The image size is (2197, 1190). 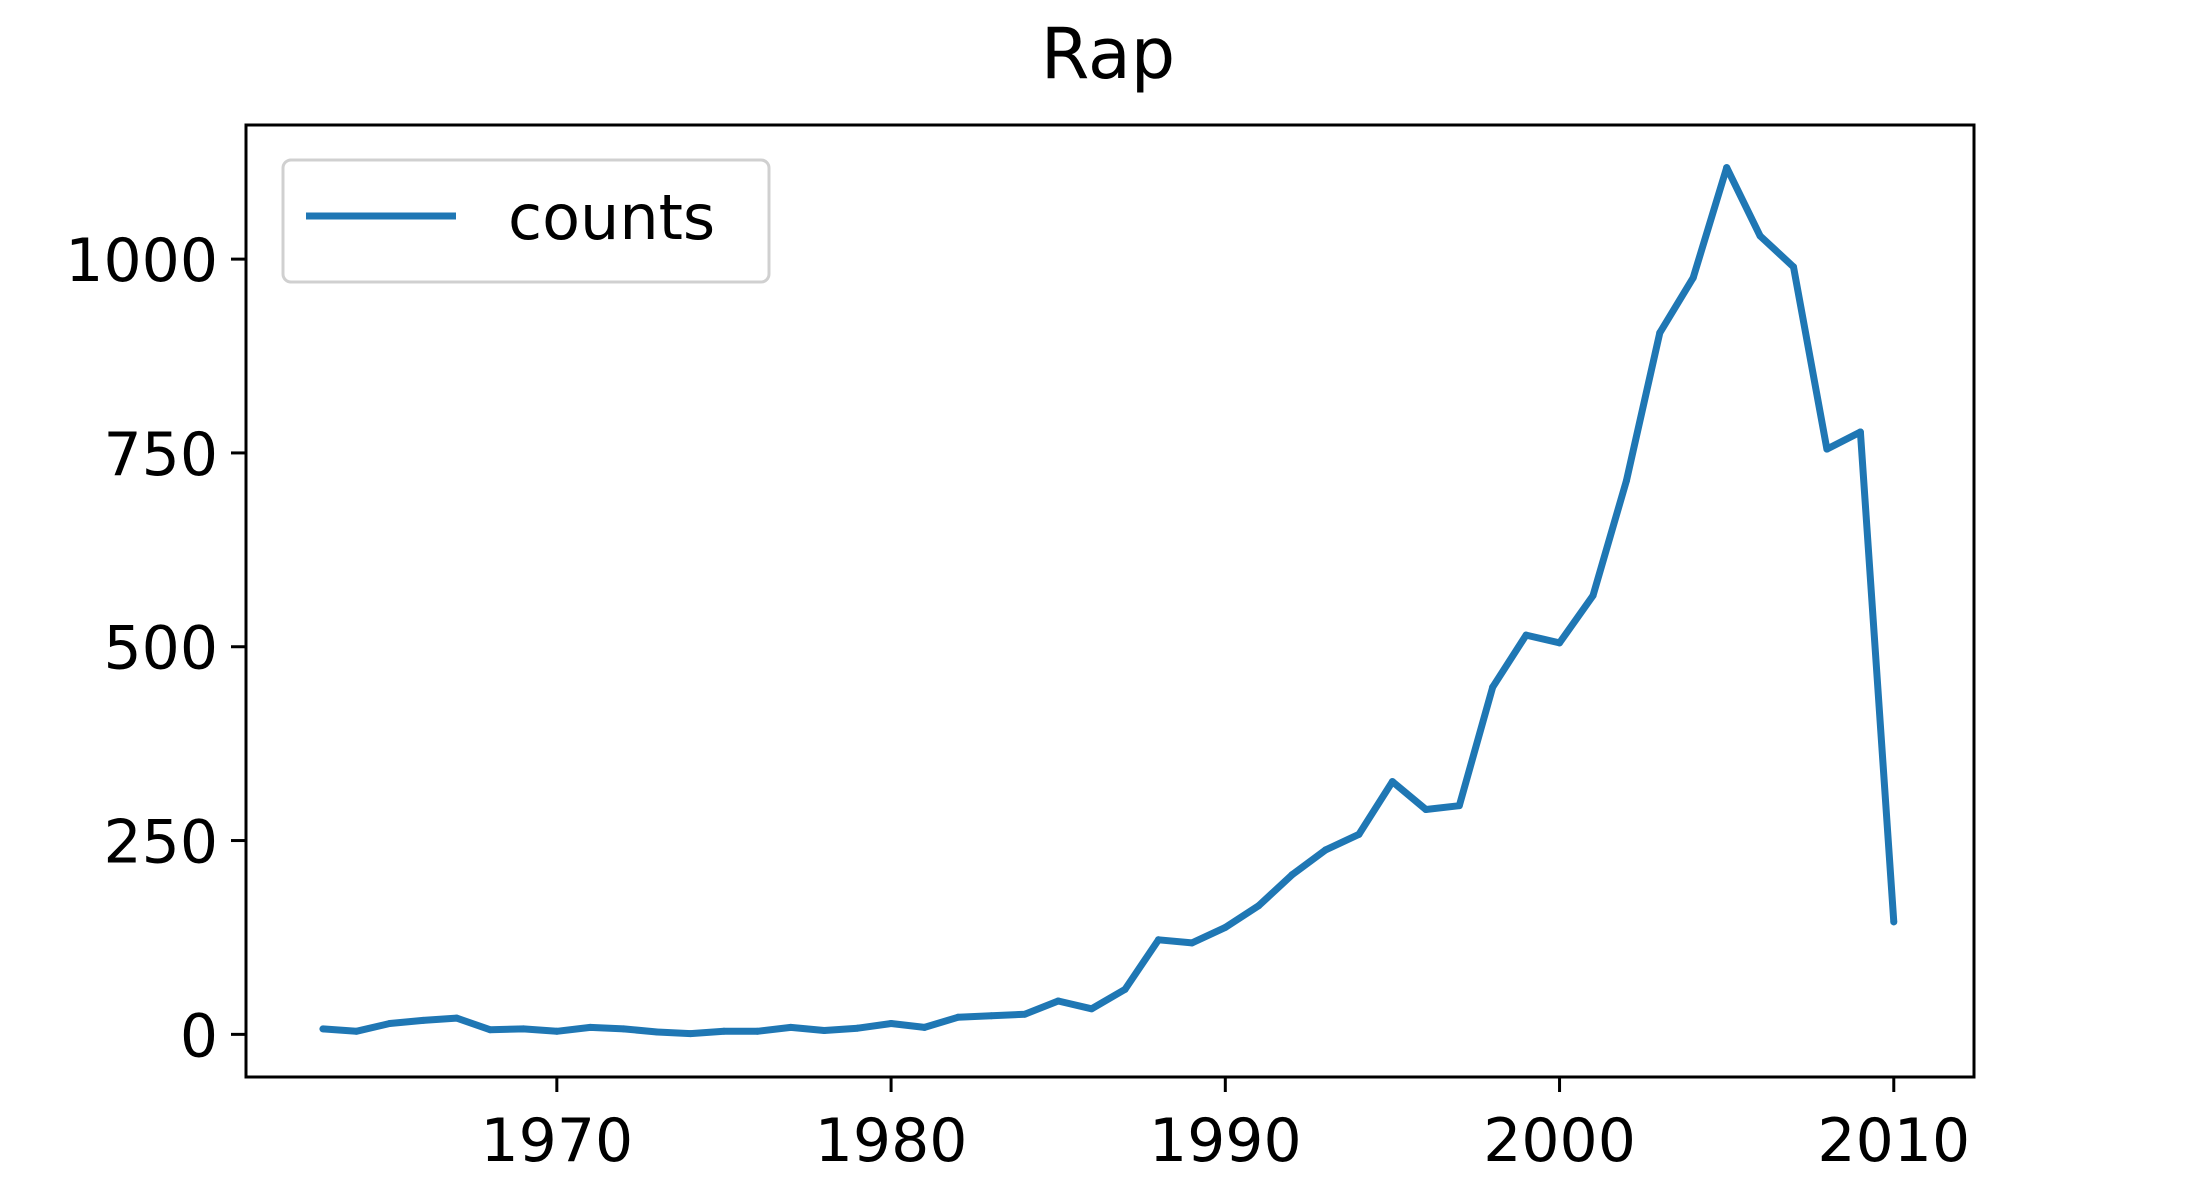 What do you see at coordinates (141, 261) in the screenshot?
I see `y-tick-label: 1000` at bounding box center [141, 261].